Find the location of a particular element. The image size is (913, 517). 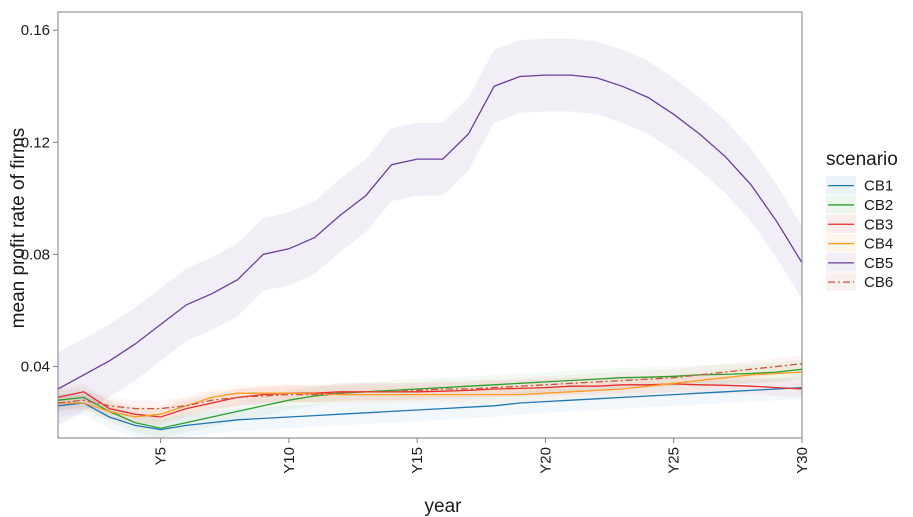

band-cb1 is located at coordinates (430, 407).